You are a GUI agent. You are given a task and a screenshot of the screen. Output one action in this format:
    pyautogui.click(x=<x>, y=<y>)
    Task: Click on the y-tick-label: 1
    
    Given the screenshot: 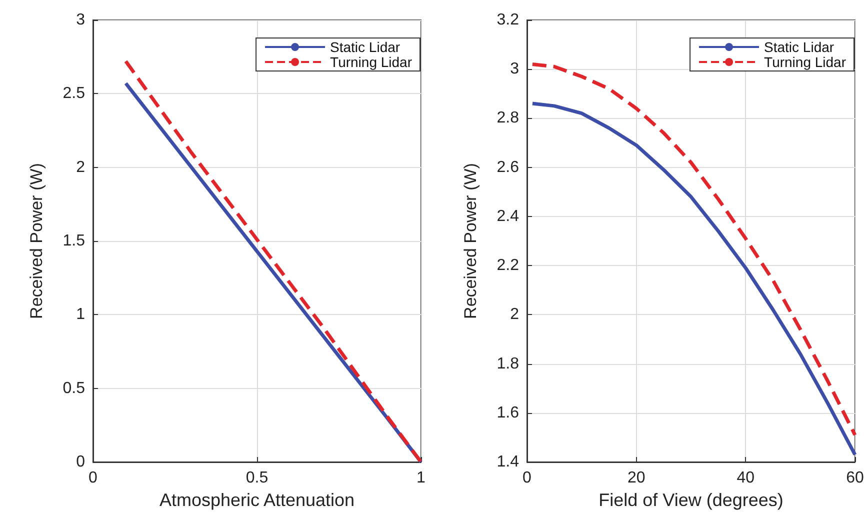 What is the action you would take?
    pyautogui.click(x=81, y=315)
    